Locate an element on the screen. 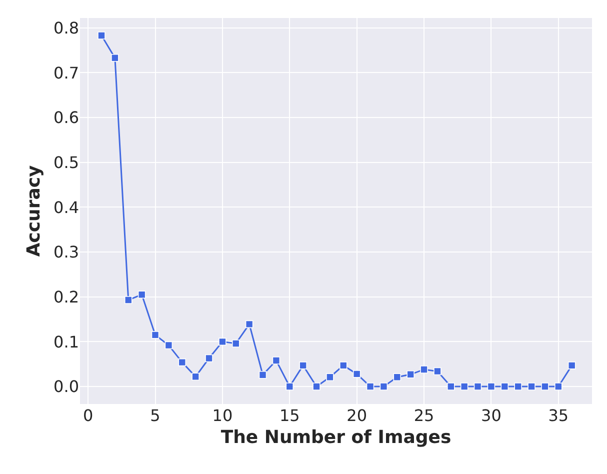 This screenshot has height=474, width=607. y-tick-label: 0.1 is located at coordinates (66, 342).